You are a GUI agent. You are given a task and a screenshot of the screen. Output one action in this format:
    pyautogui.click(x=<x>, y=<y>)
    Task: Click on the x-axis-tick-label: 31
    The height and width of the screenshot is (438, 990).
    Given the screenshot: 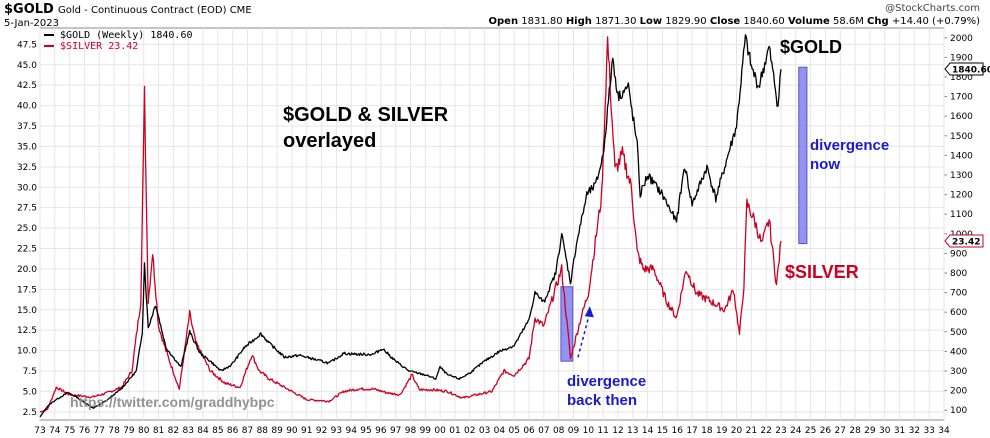 What is the action you would take?
    pyautogui.click(x=899, y=431)
    